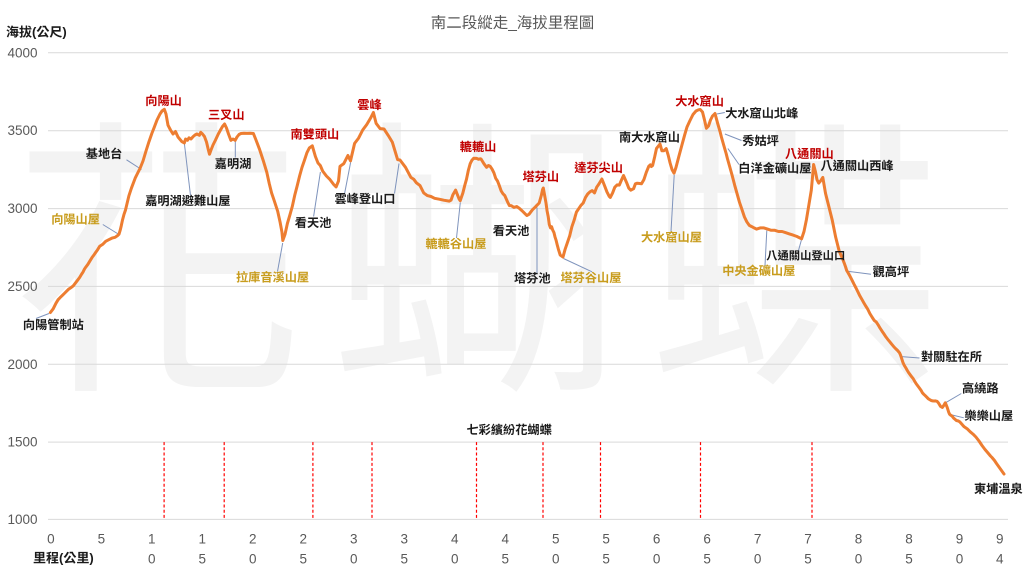 The image size is (1024, 576). I want to click on svg-text: 嘉明湖, so click(233, 163).